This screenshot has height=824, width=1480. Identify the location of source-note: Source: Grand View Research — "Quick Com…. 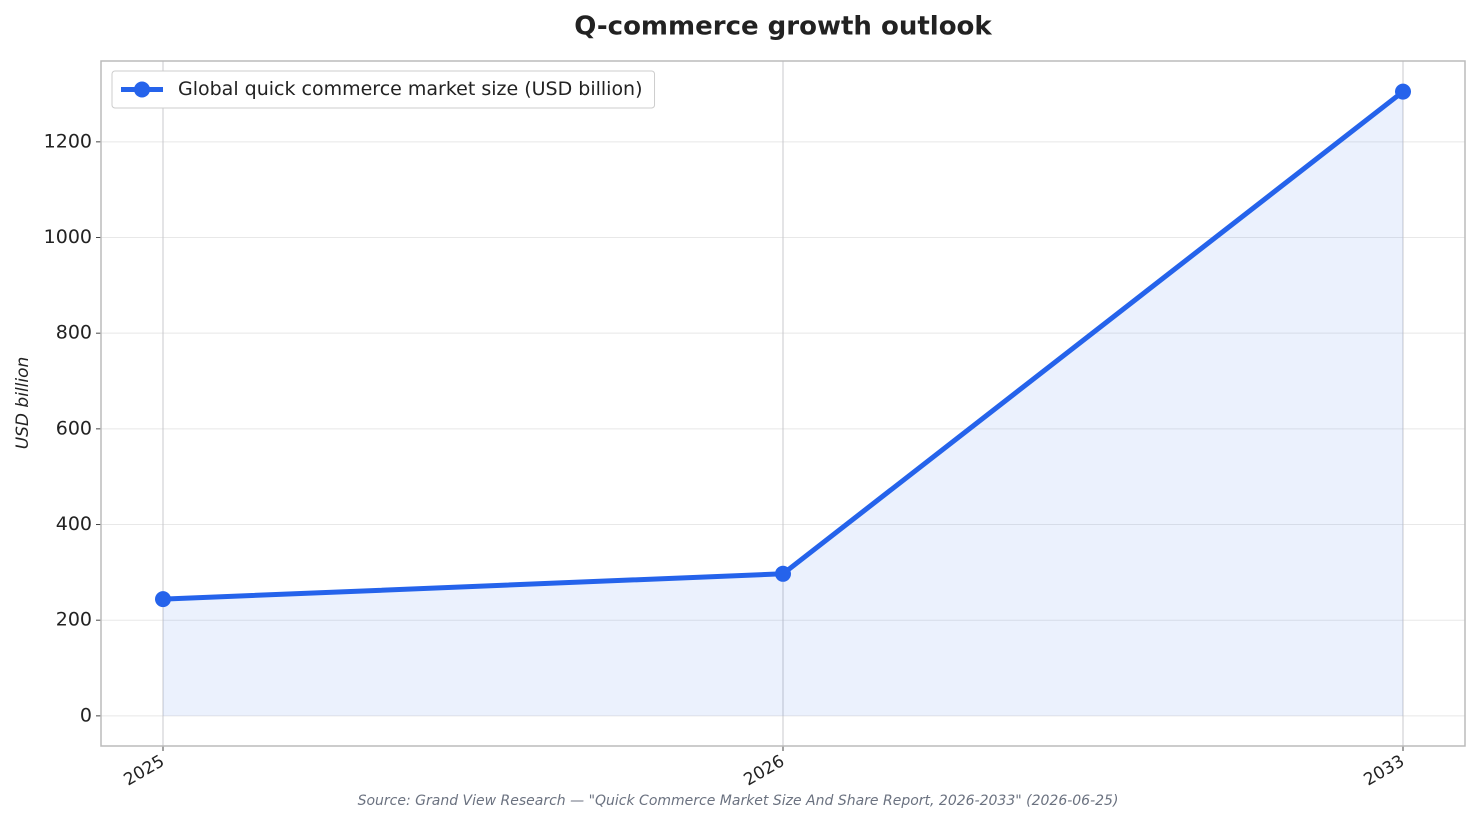
(738, 801).